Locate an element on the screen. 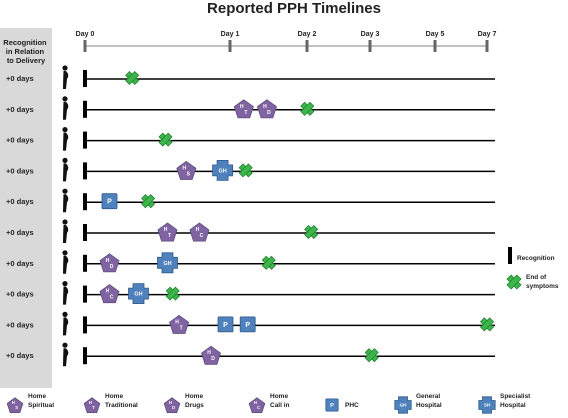 This screenshot has width=568, height=418. icon-hc: HC is located at coordinates (109, 294).